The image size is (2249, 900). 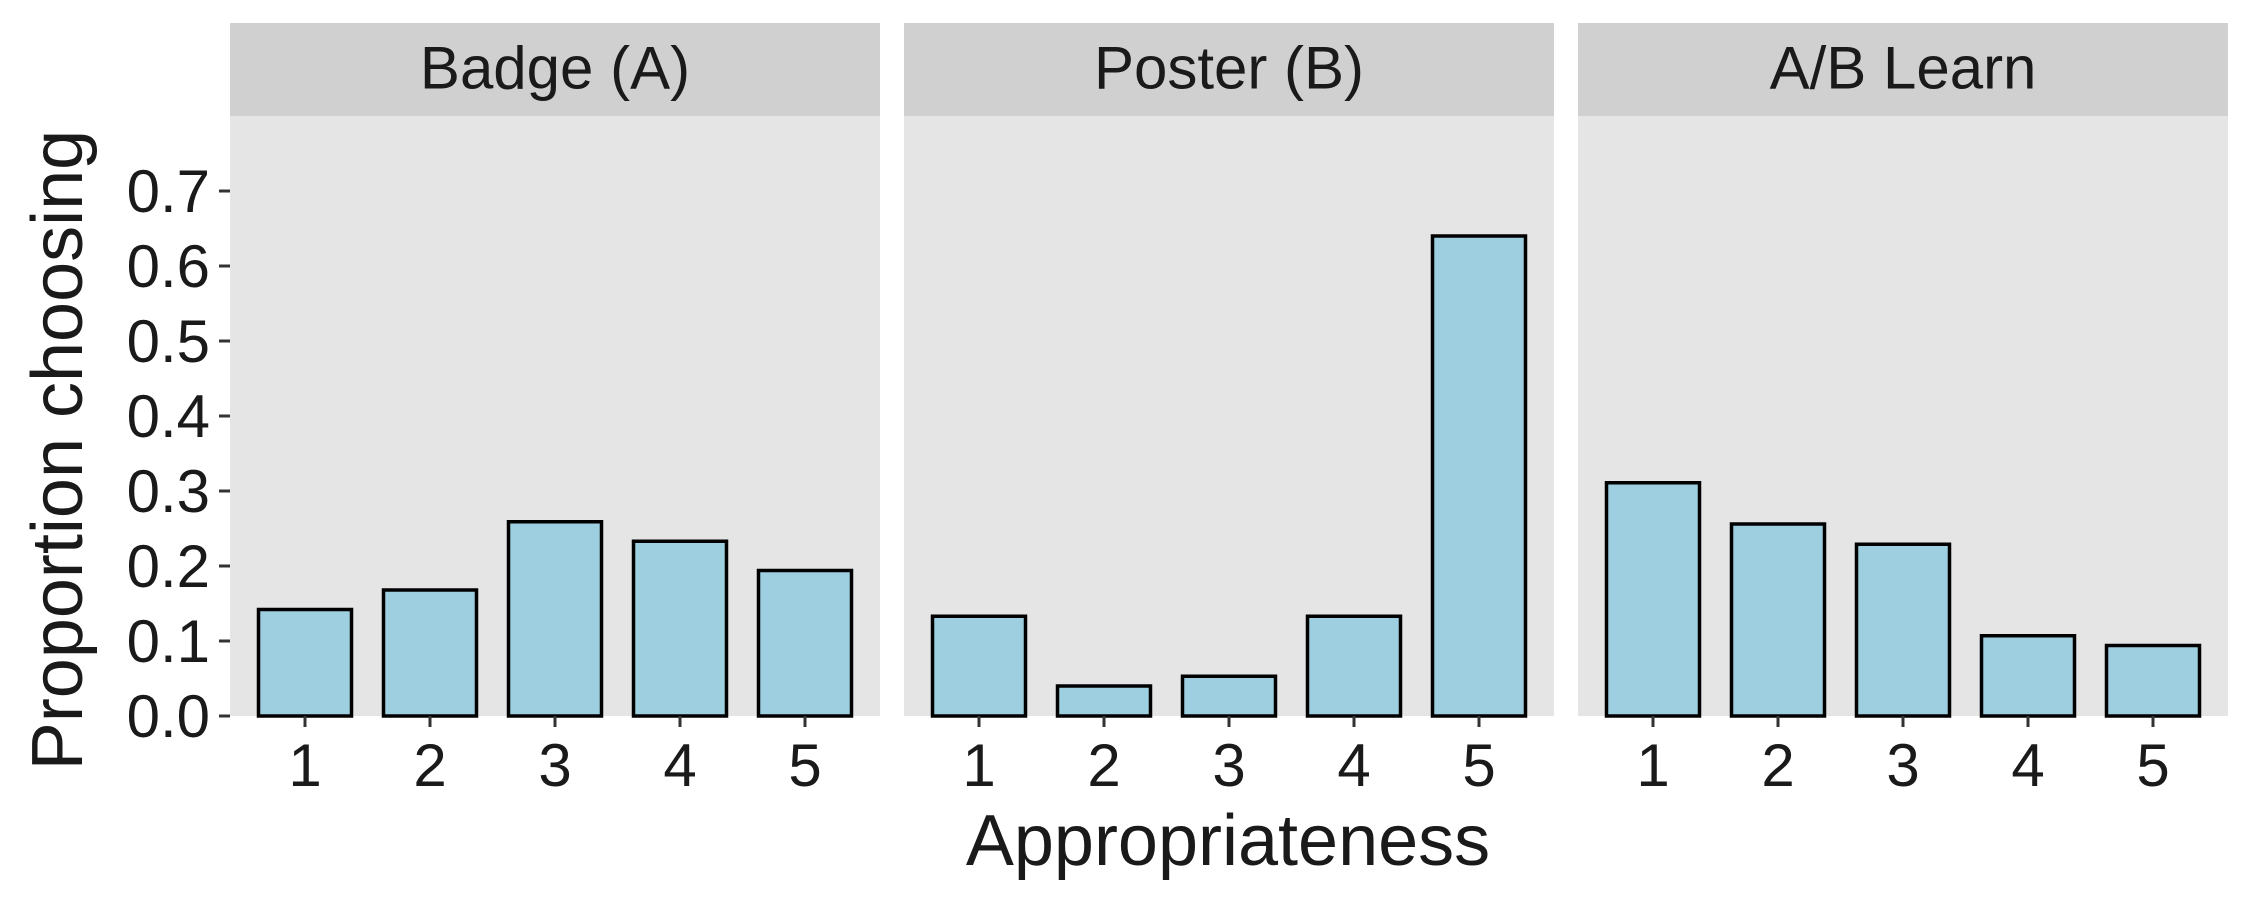 I want to click on y-tick-label: 0.5, so click(x=168, y=341).